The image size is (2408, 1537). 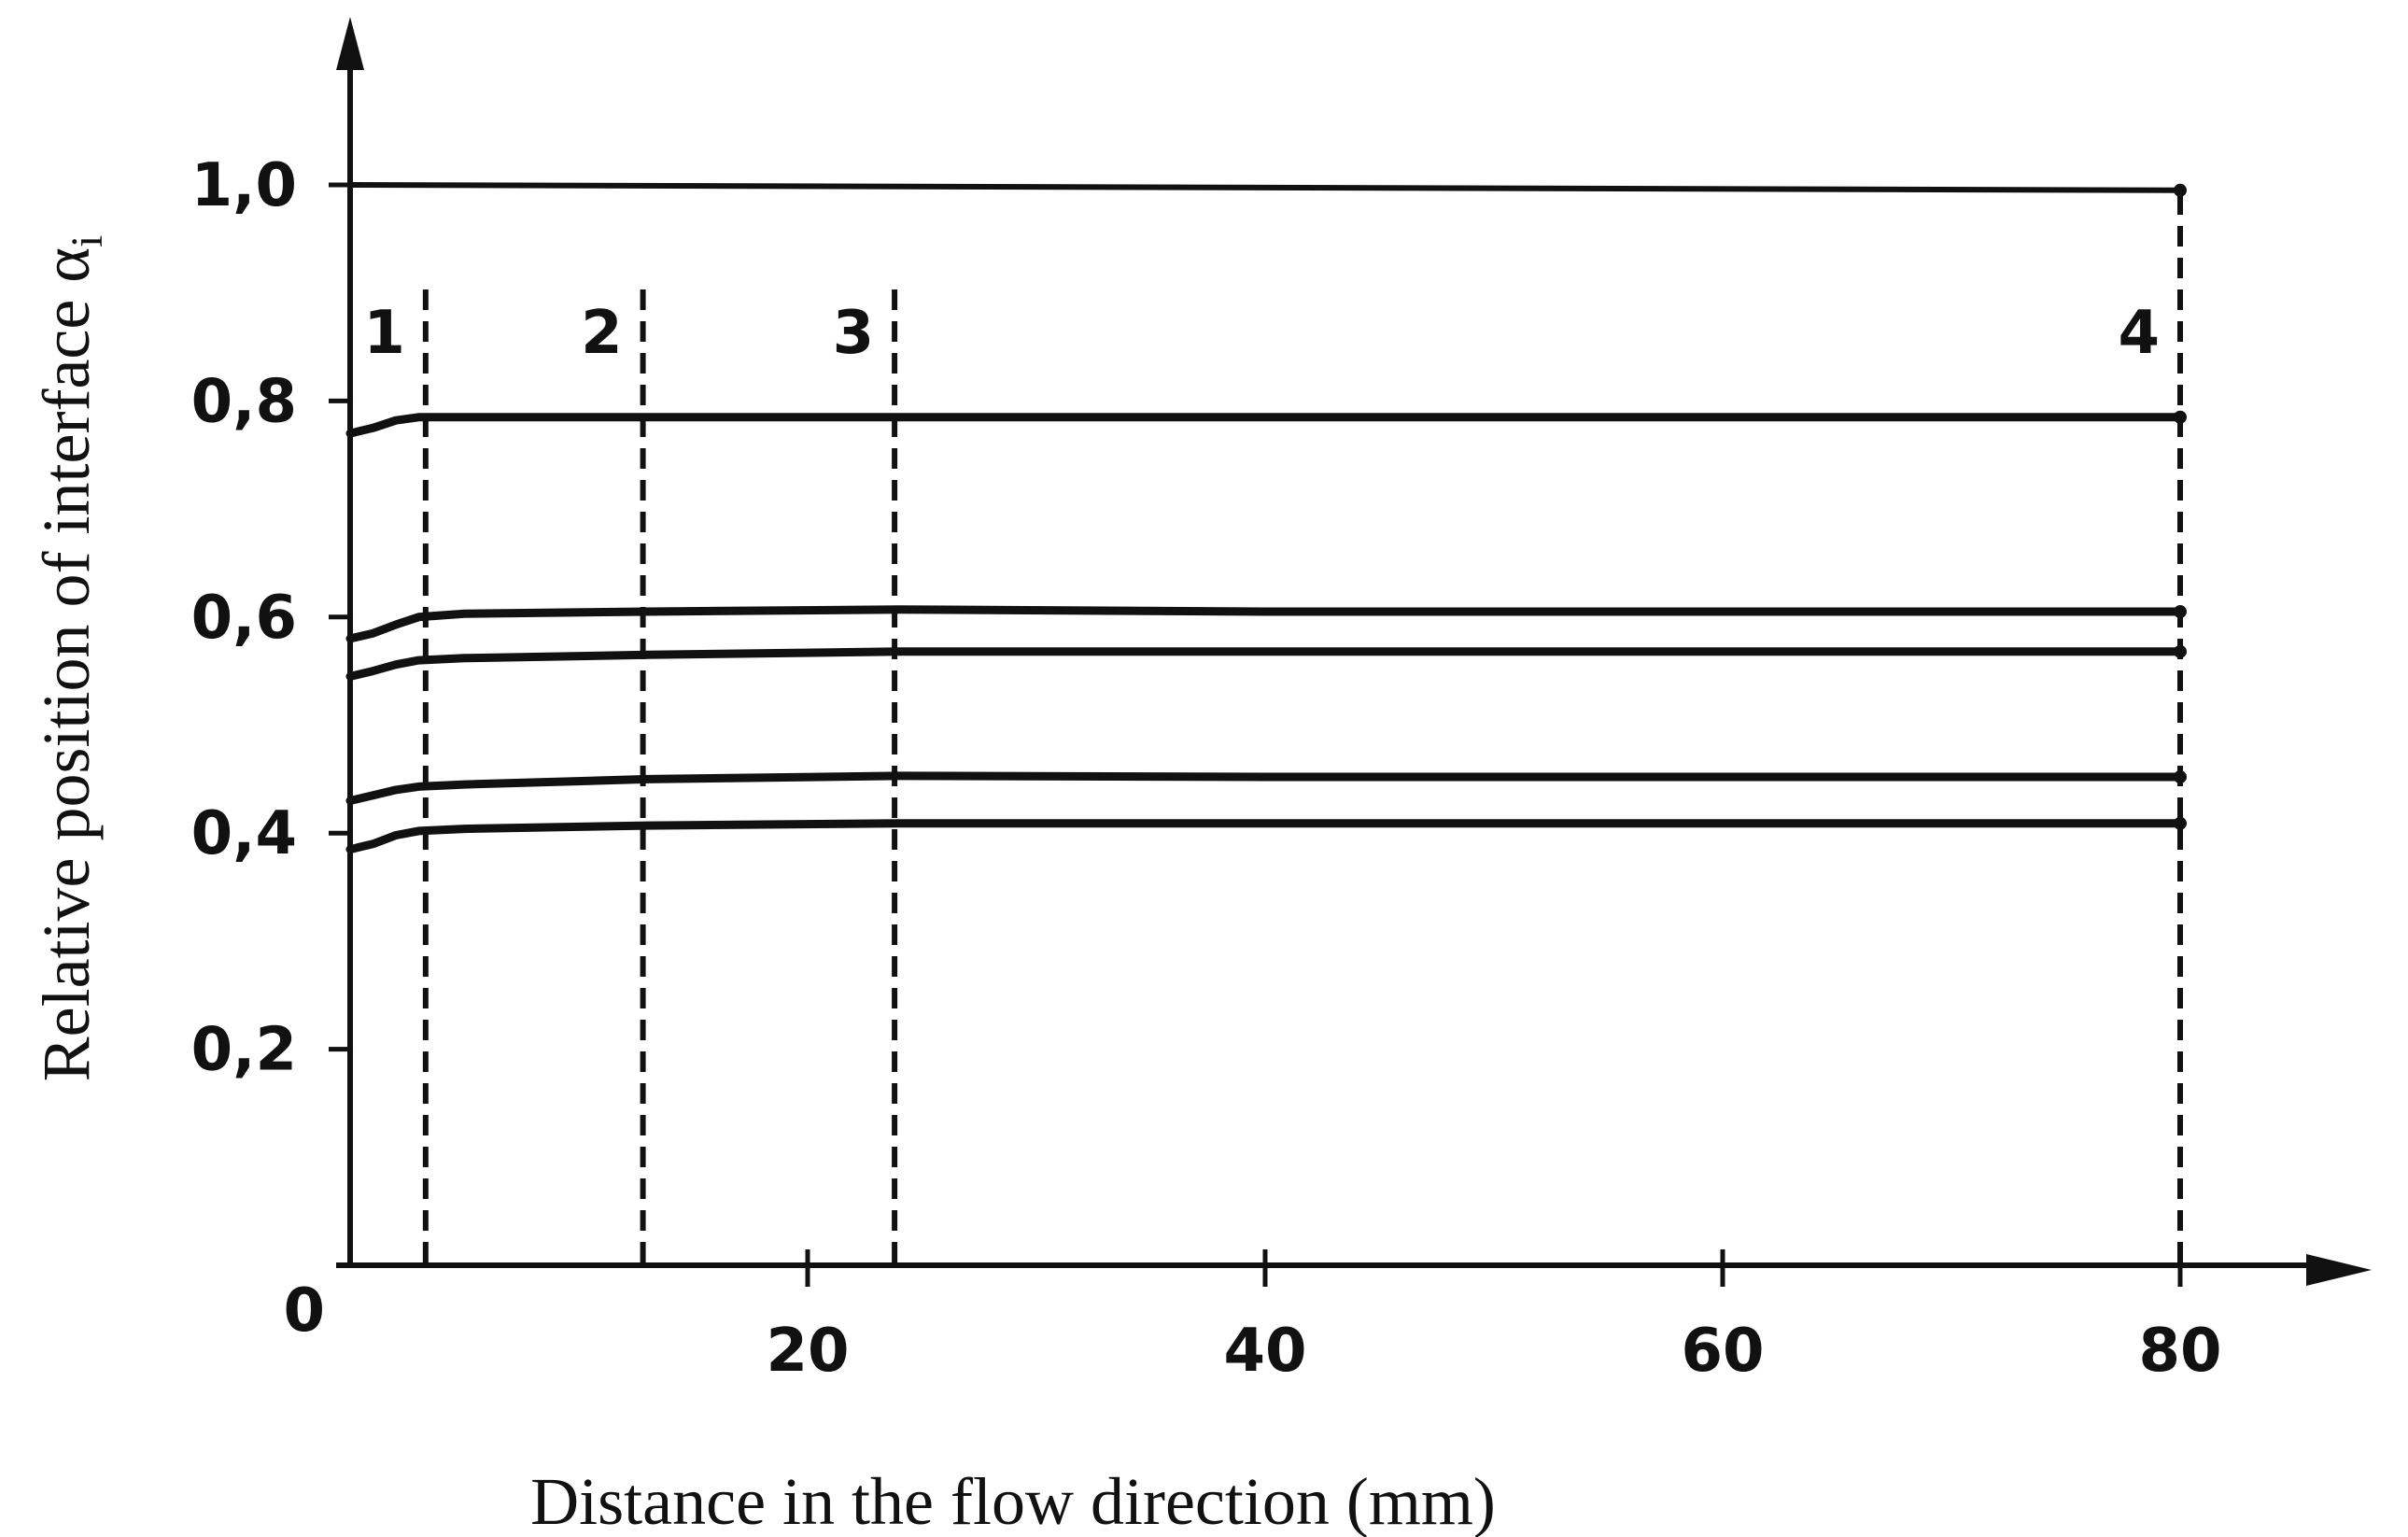 What do you see at coordinates (2339, 1270) in the screenshot?
I see `x-axis-arrow-icon` at bounding box center [2339, 1270].